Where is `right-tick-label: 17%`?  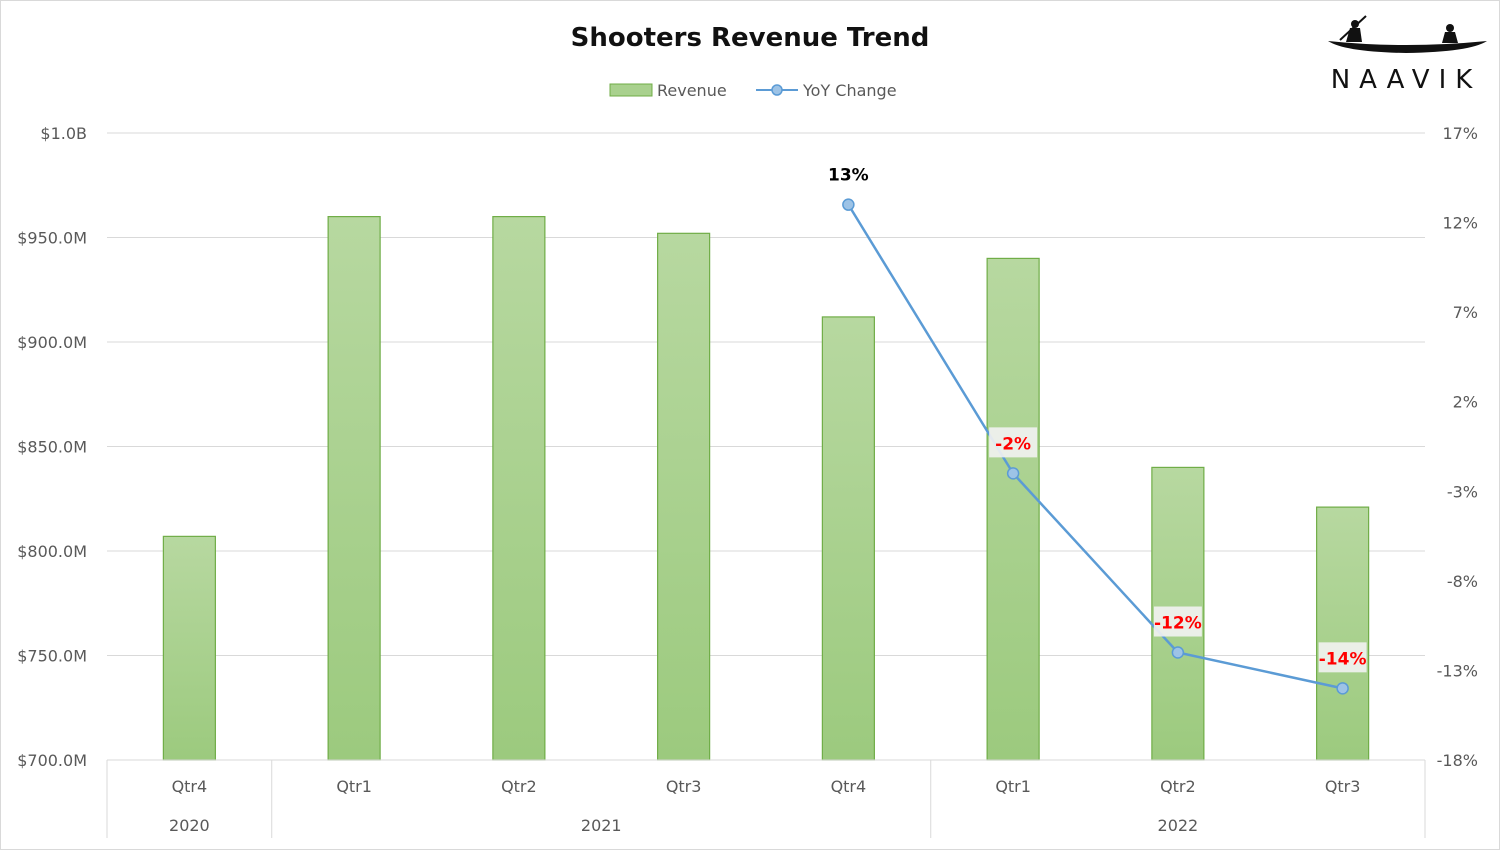
right-tick-label: 17% is located at coordinates (1460, 133).